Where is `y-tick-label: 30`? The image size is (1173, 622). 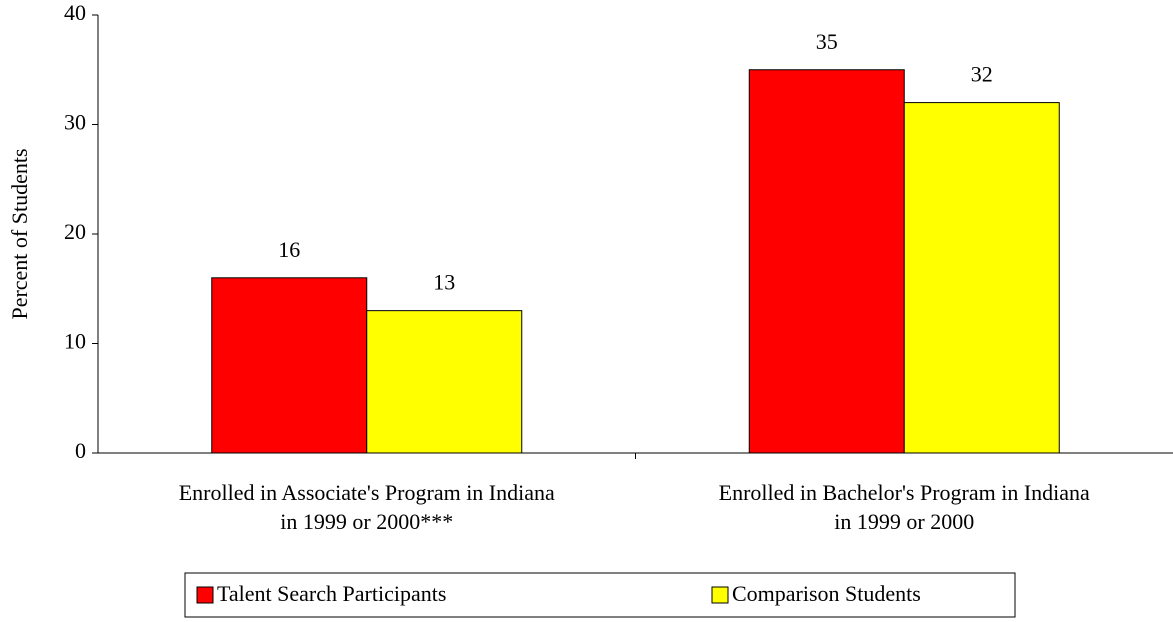
y-tick-label: 30 is located at coordinates (75, 122).